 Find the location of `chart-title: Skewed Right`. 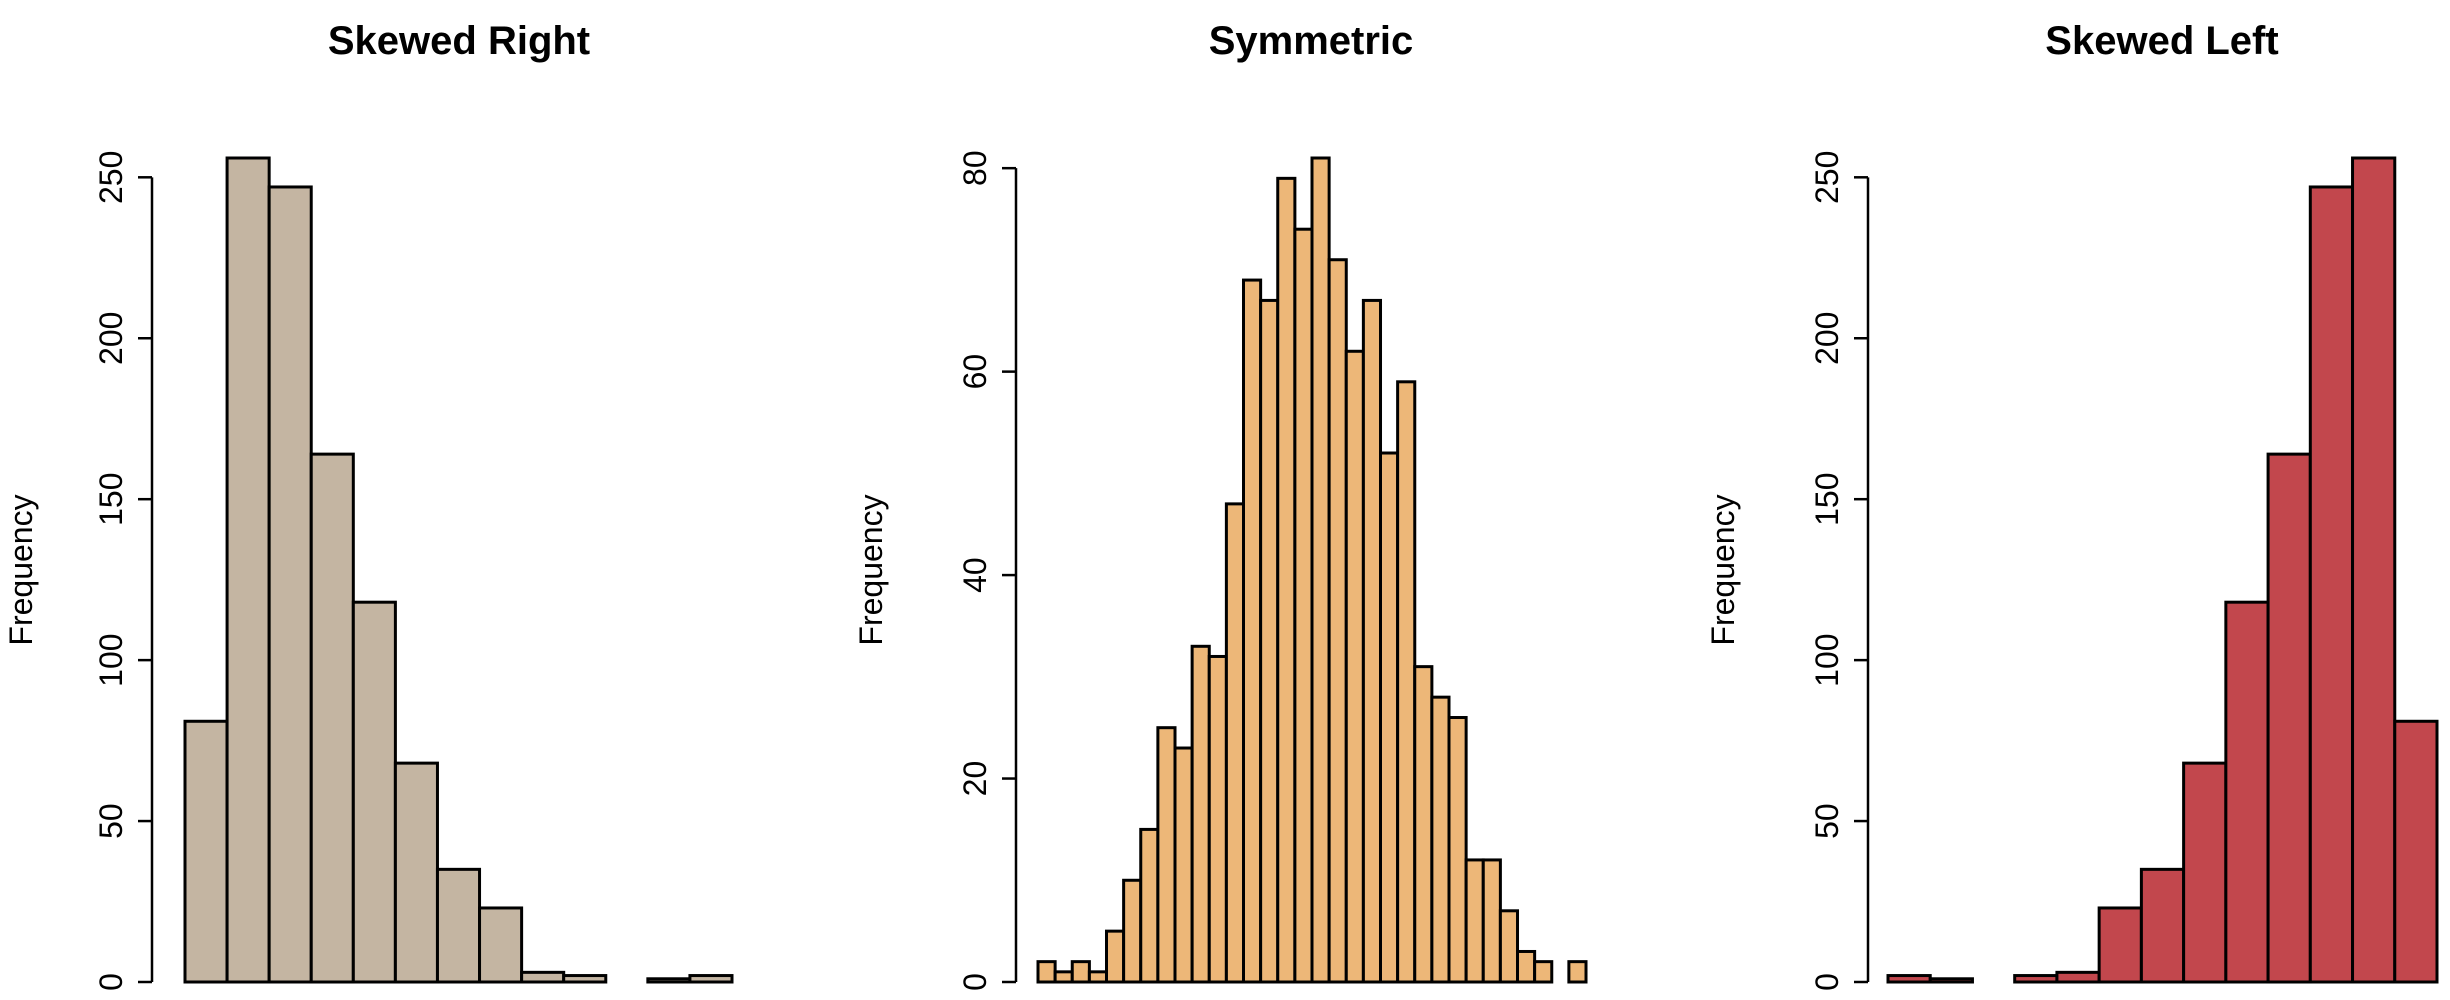

chart-title: Skewed Right is located at coordinates (459, 41).